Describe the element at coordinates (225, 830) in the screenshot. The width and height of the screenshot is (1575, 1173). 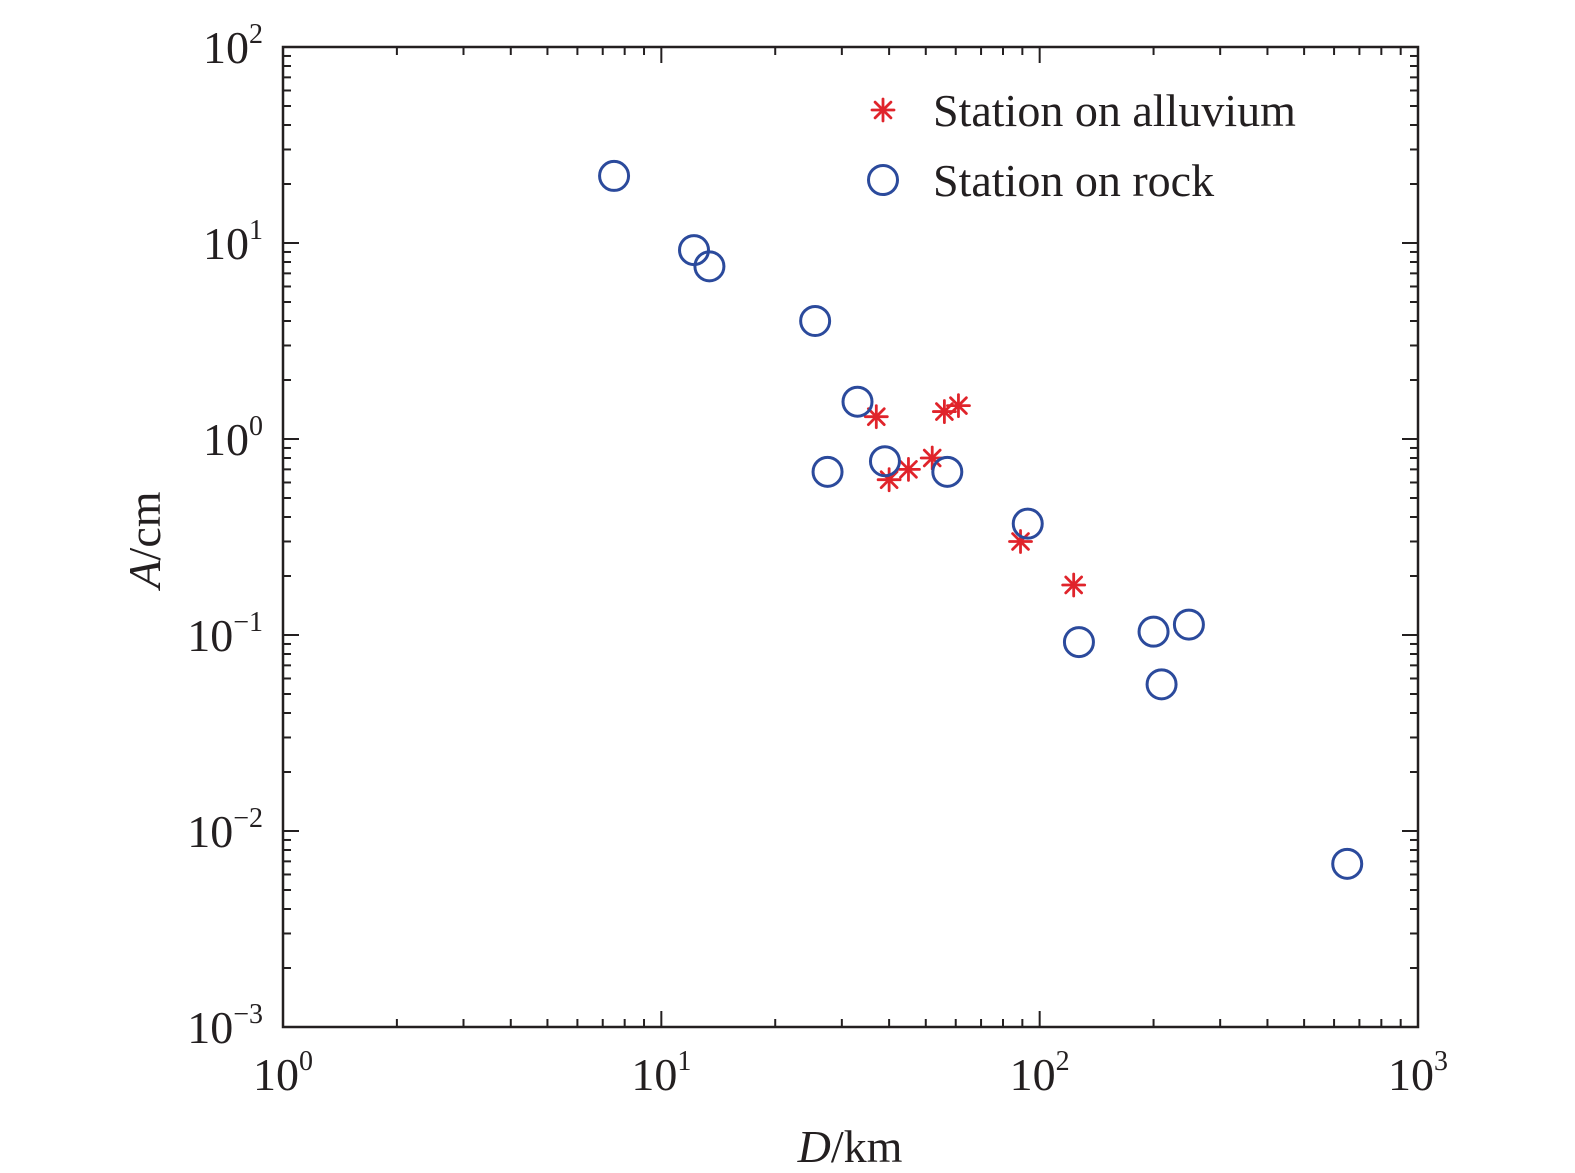
I see `y-tick-label: 10⁻²` at that location.